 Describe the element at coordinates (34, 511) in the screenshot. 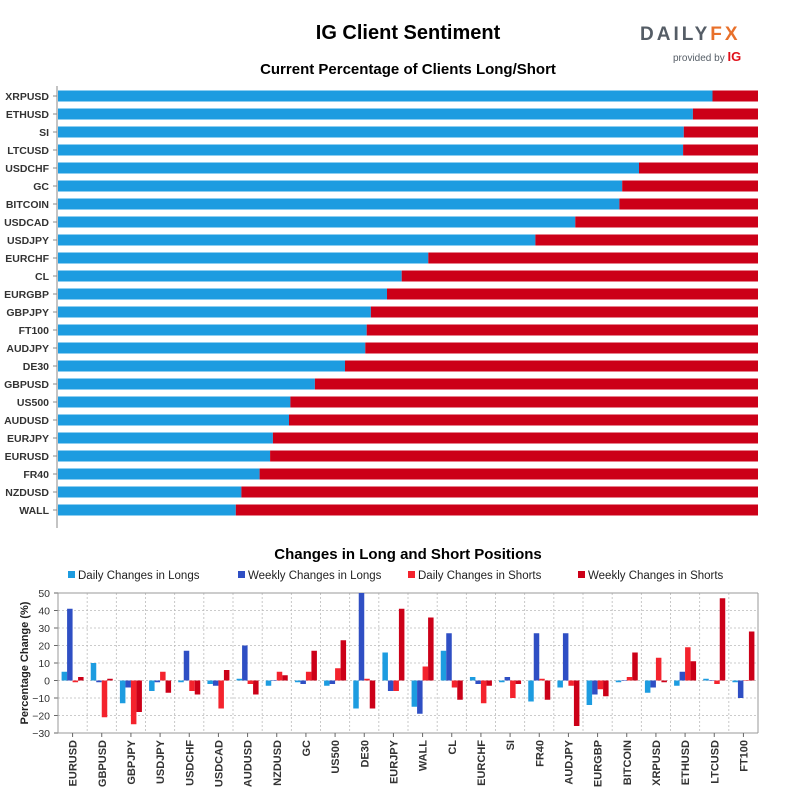

I see `sentiment-category-label: WALL` at that location.